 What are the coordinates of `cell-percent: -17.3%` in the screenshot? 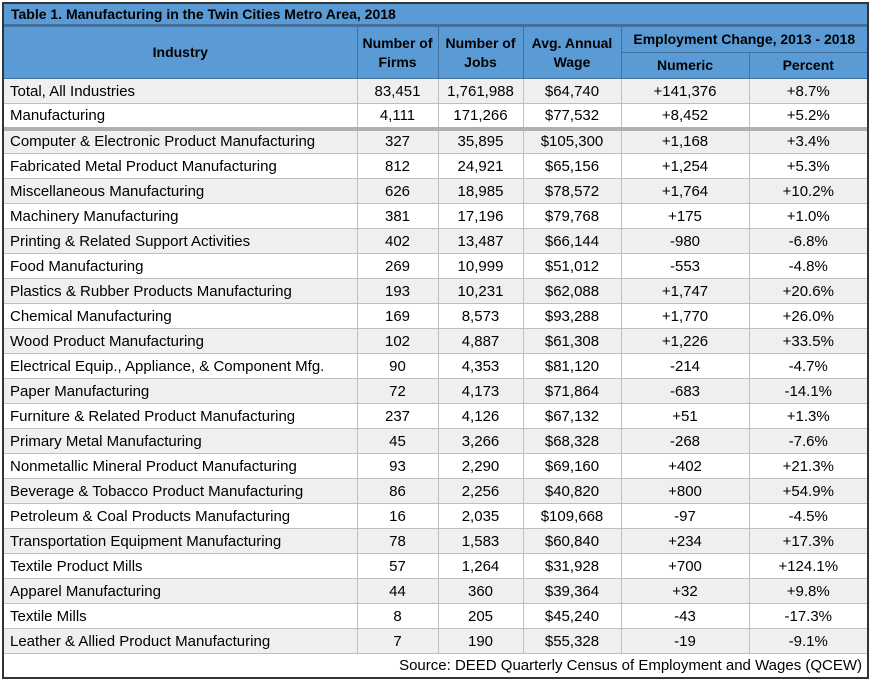 It's located at (808, 616).